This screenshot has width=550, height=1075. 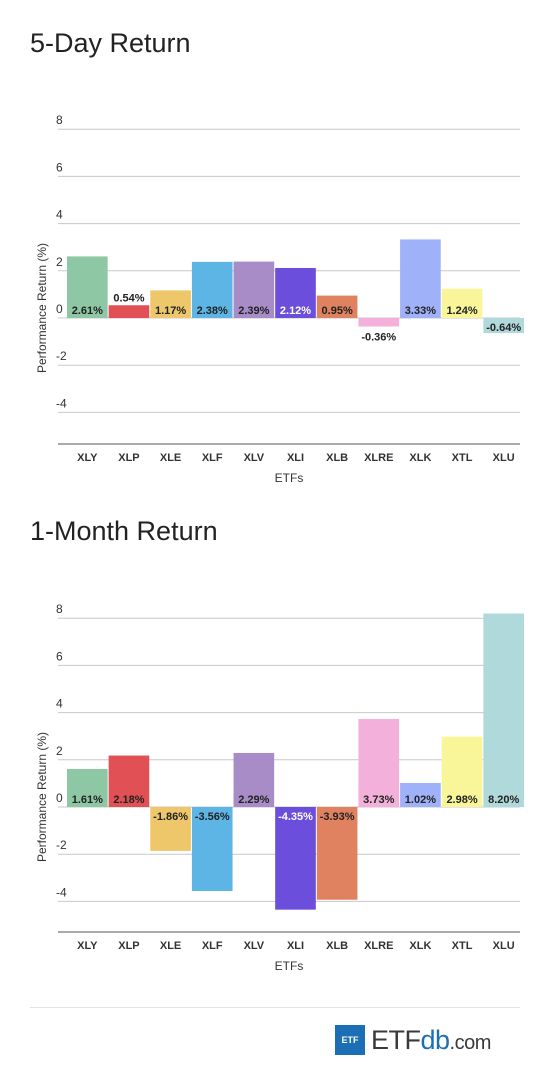 What do you see at coordinates (350, 1040) in the screenshot?
I see `etf-logo-icon: ETF` at bounding box center [350, 1040].